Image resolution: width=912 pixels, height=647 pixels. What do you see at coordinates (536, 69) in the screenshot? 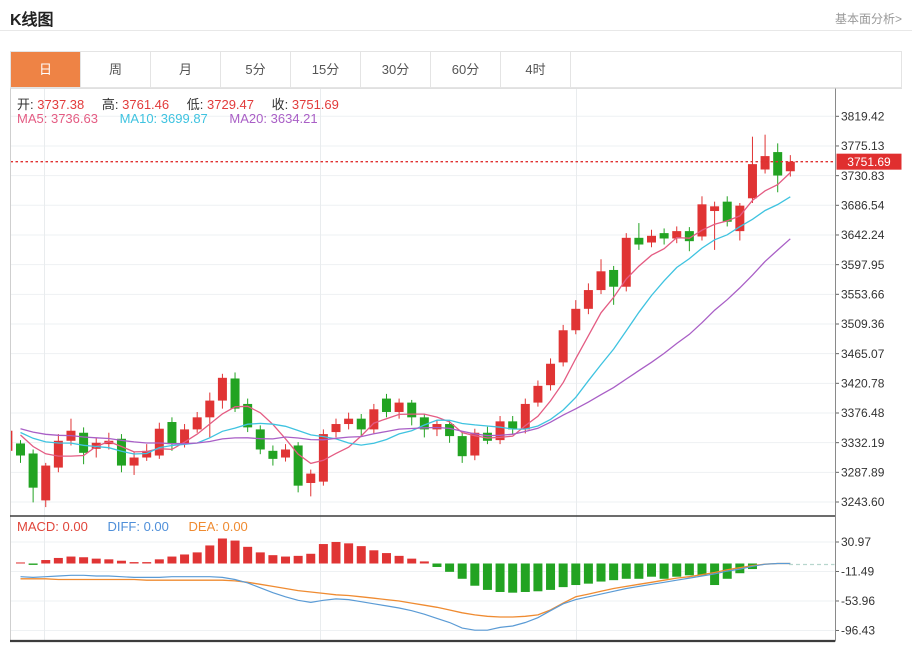
I see `tab-4hour: 4时` at bounding box center [536, 69].